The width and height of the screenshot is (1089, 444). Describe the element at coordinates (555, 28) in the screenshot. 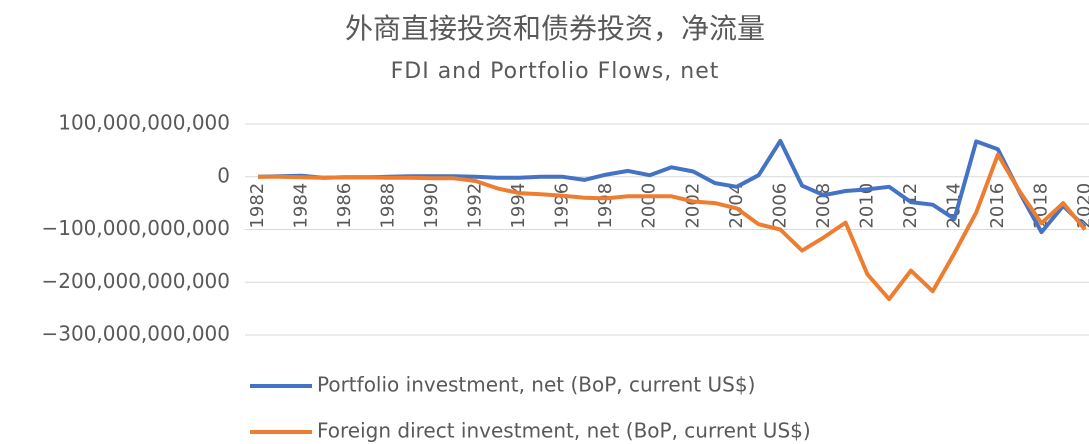

I see `chart-title: 外商直接投资和债券投资，净流量` at that location.